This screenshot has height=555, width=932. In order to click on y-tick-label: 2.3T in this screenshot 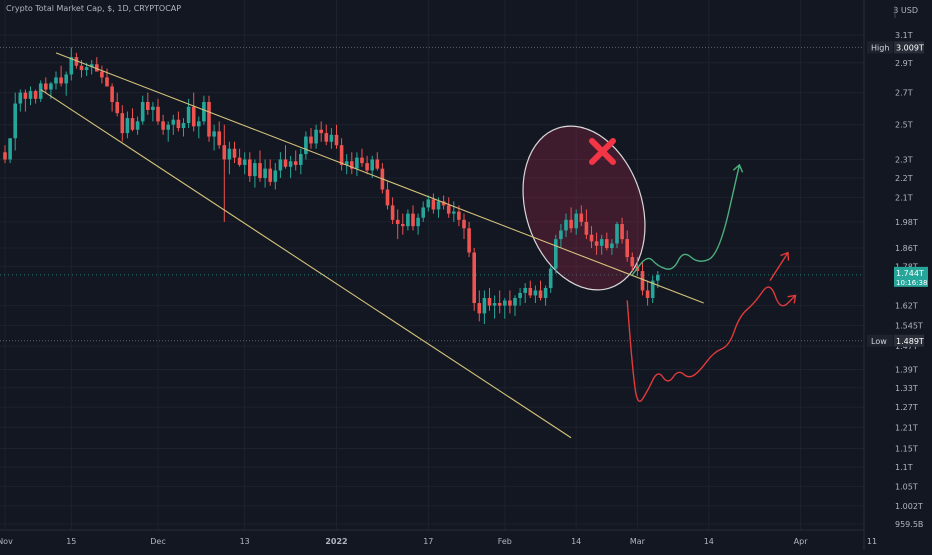, I will do `click(904, 159)`.